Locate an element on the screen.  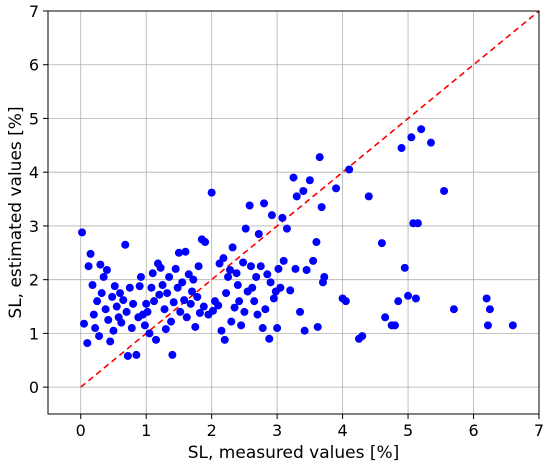
y-tick-label: 5 is located at coordinates (34, 118).